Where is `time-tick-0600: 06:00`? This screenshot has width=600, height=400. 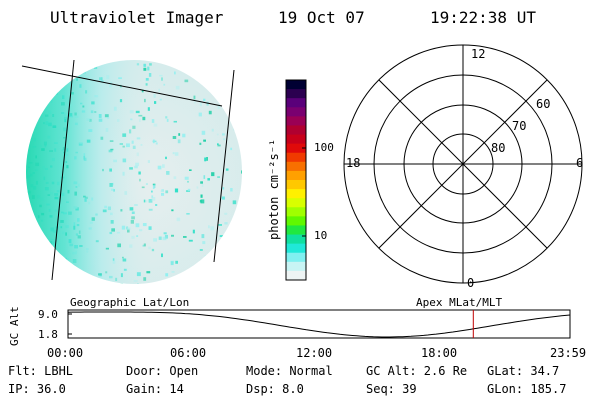 time-tick-0600: 06:00 is located at coordinates (188, 353).